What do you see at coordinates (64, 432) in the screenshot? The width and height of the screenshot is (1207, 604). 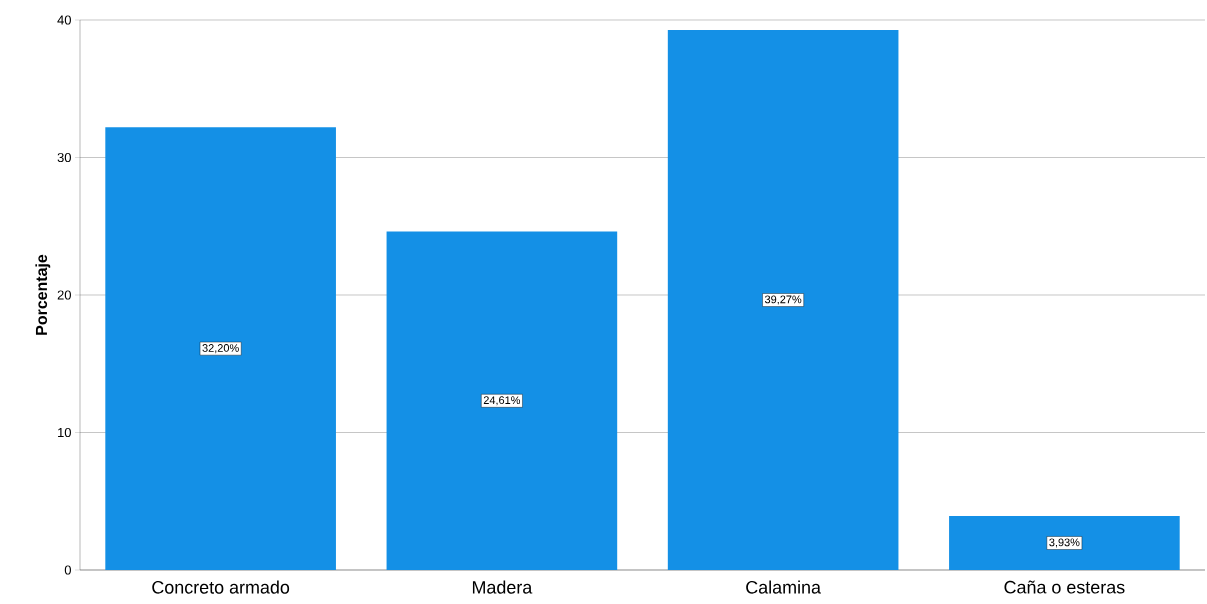 I see `y-tick-label: 10` at bounding box center [64, 432].